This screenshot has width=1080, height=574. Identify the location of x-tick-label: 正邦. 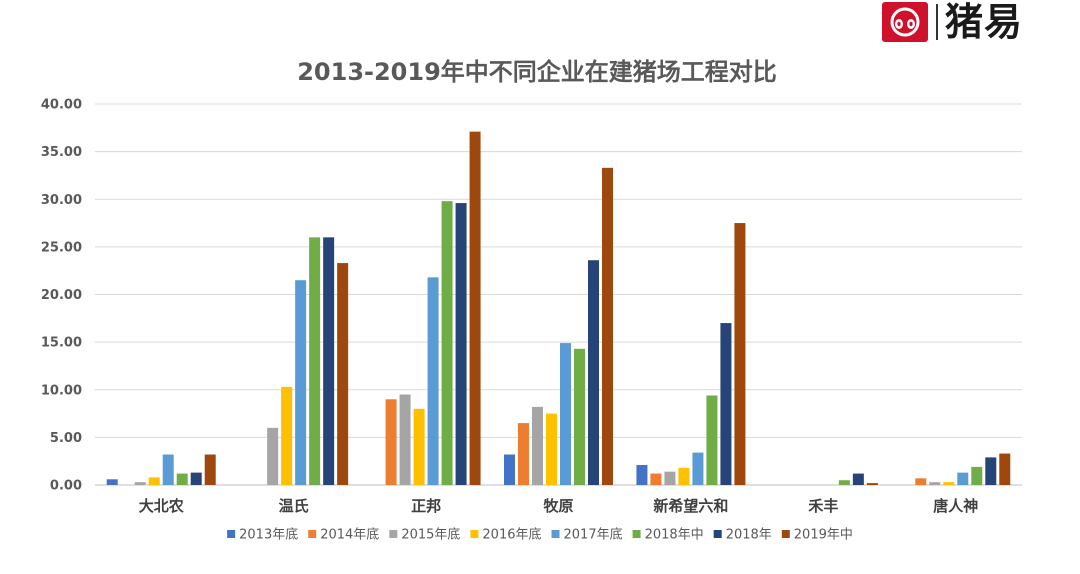
(426, 506).